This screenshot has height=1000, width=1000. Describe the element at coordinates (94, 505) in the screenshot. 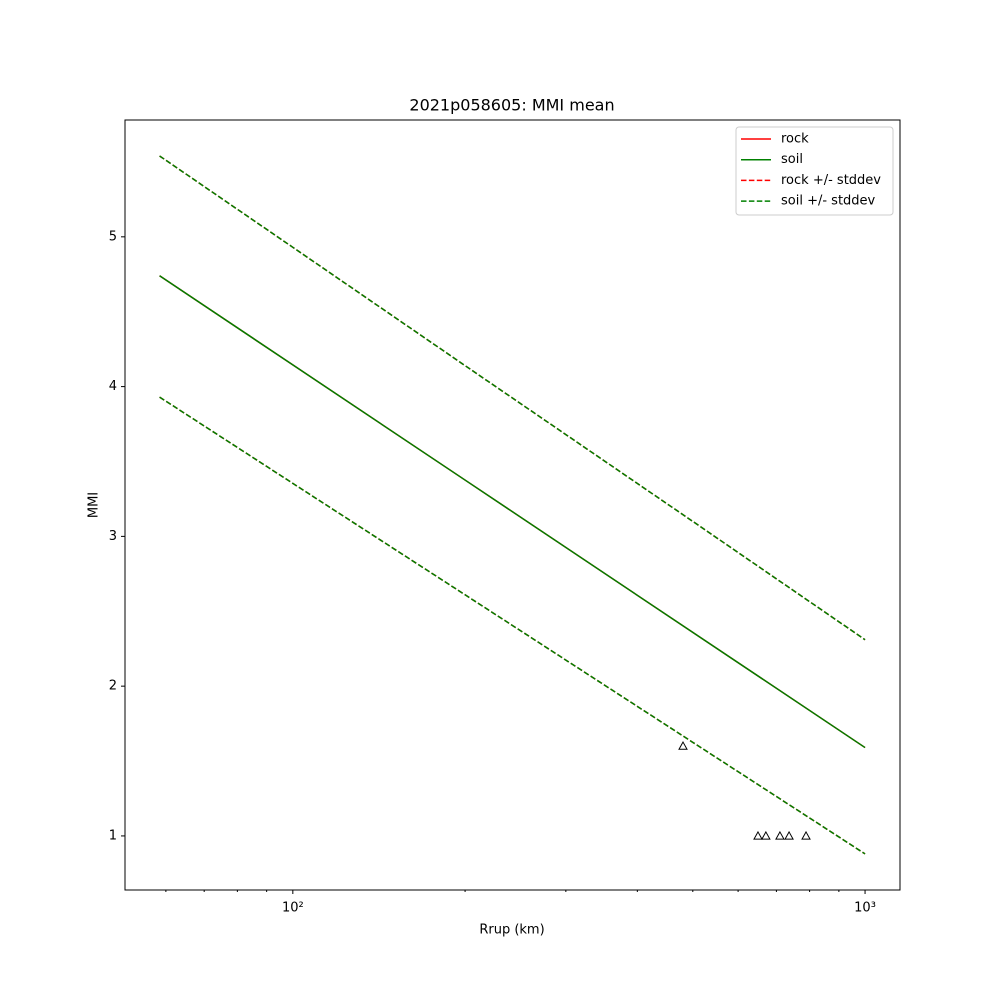

I see `y-axis-label: MMI` at that location.